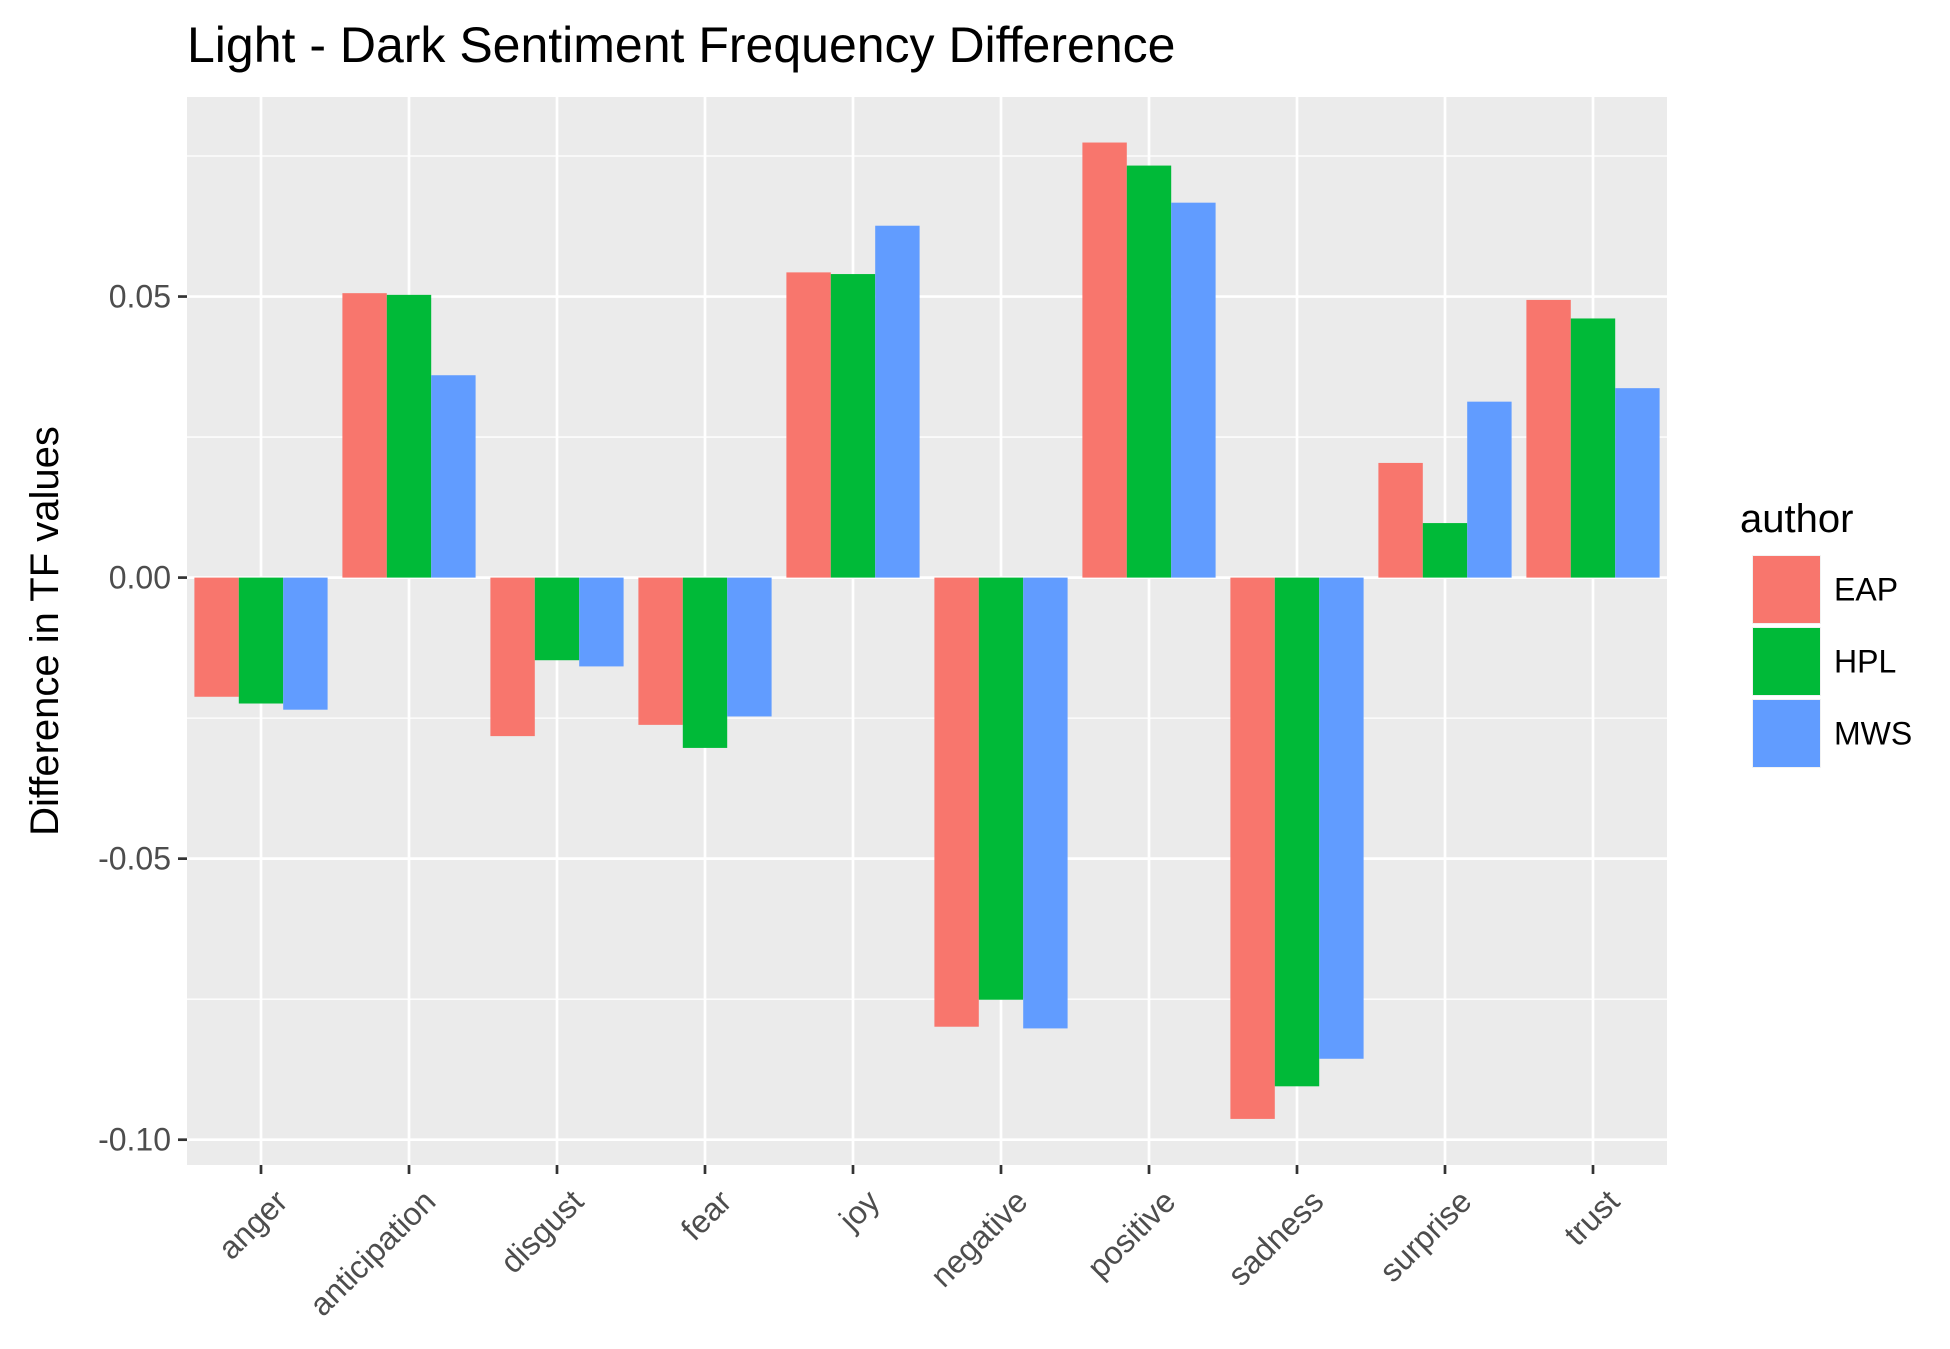 The image size is (1950, 1349). I want to click on bar-anticipation-eap, so click(364, 435).